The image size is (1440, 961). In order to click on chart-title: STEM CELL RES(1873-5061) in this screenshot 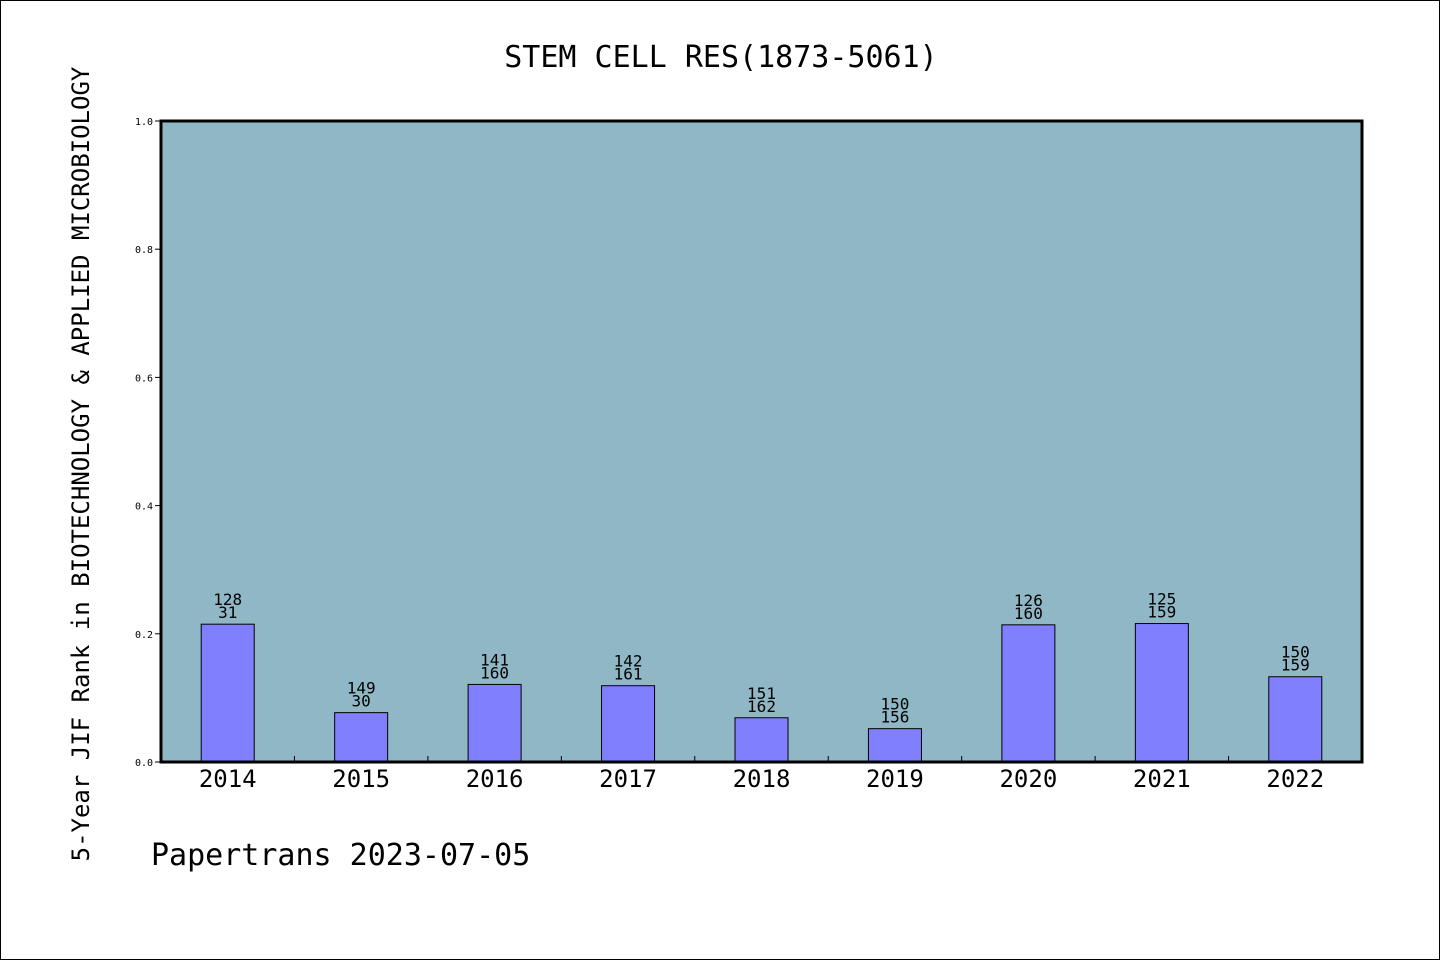, I will do `click(720, 57)`.